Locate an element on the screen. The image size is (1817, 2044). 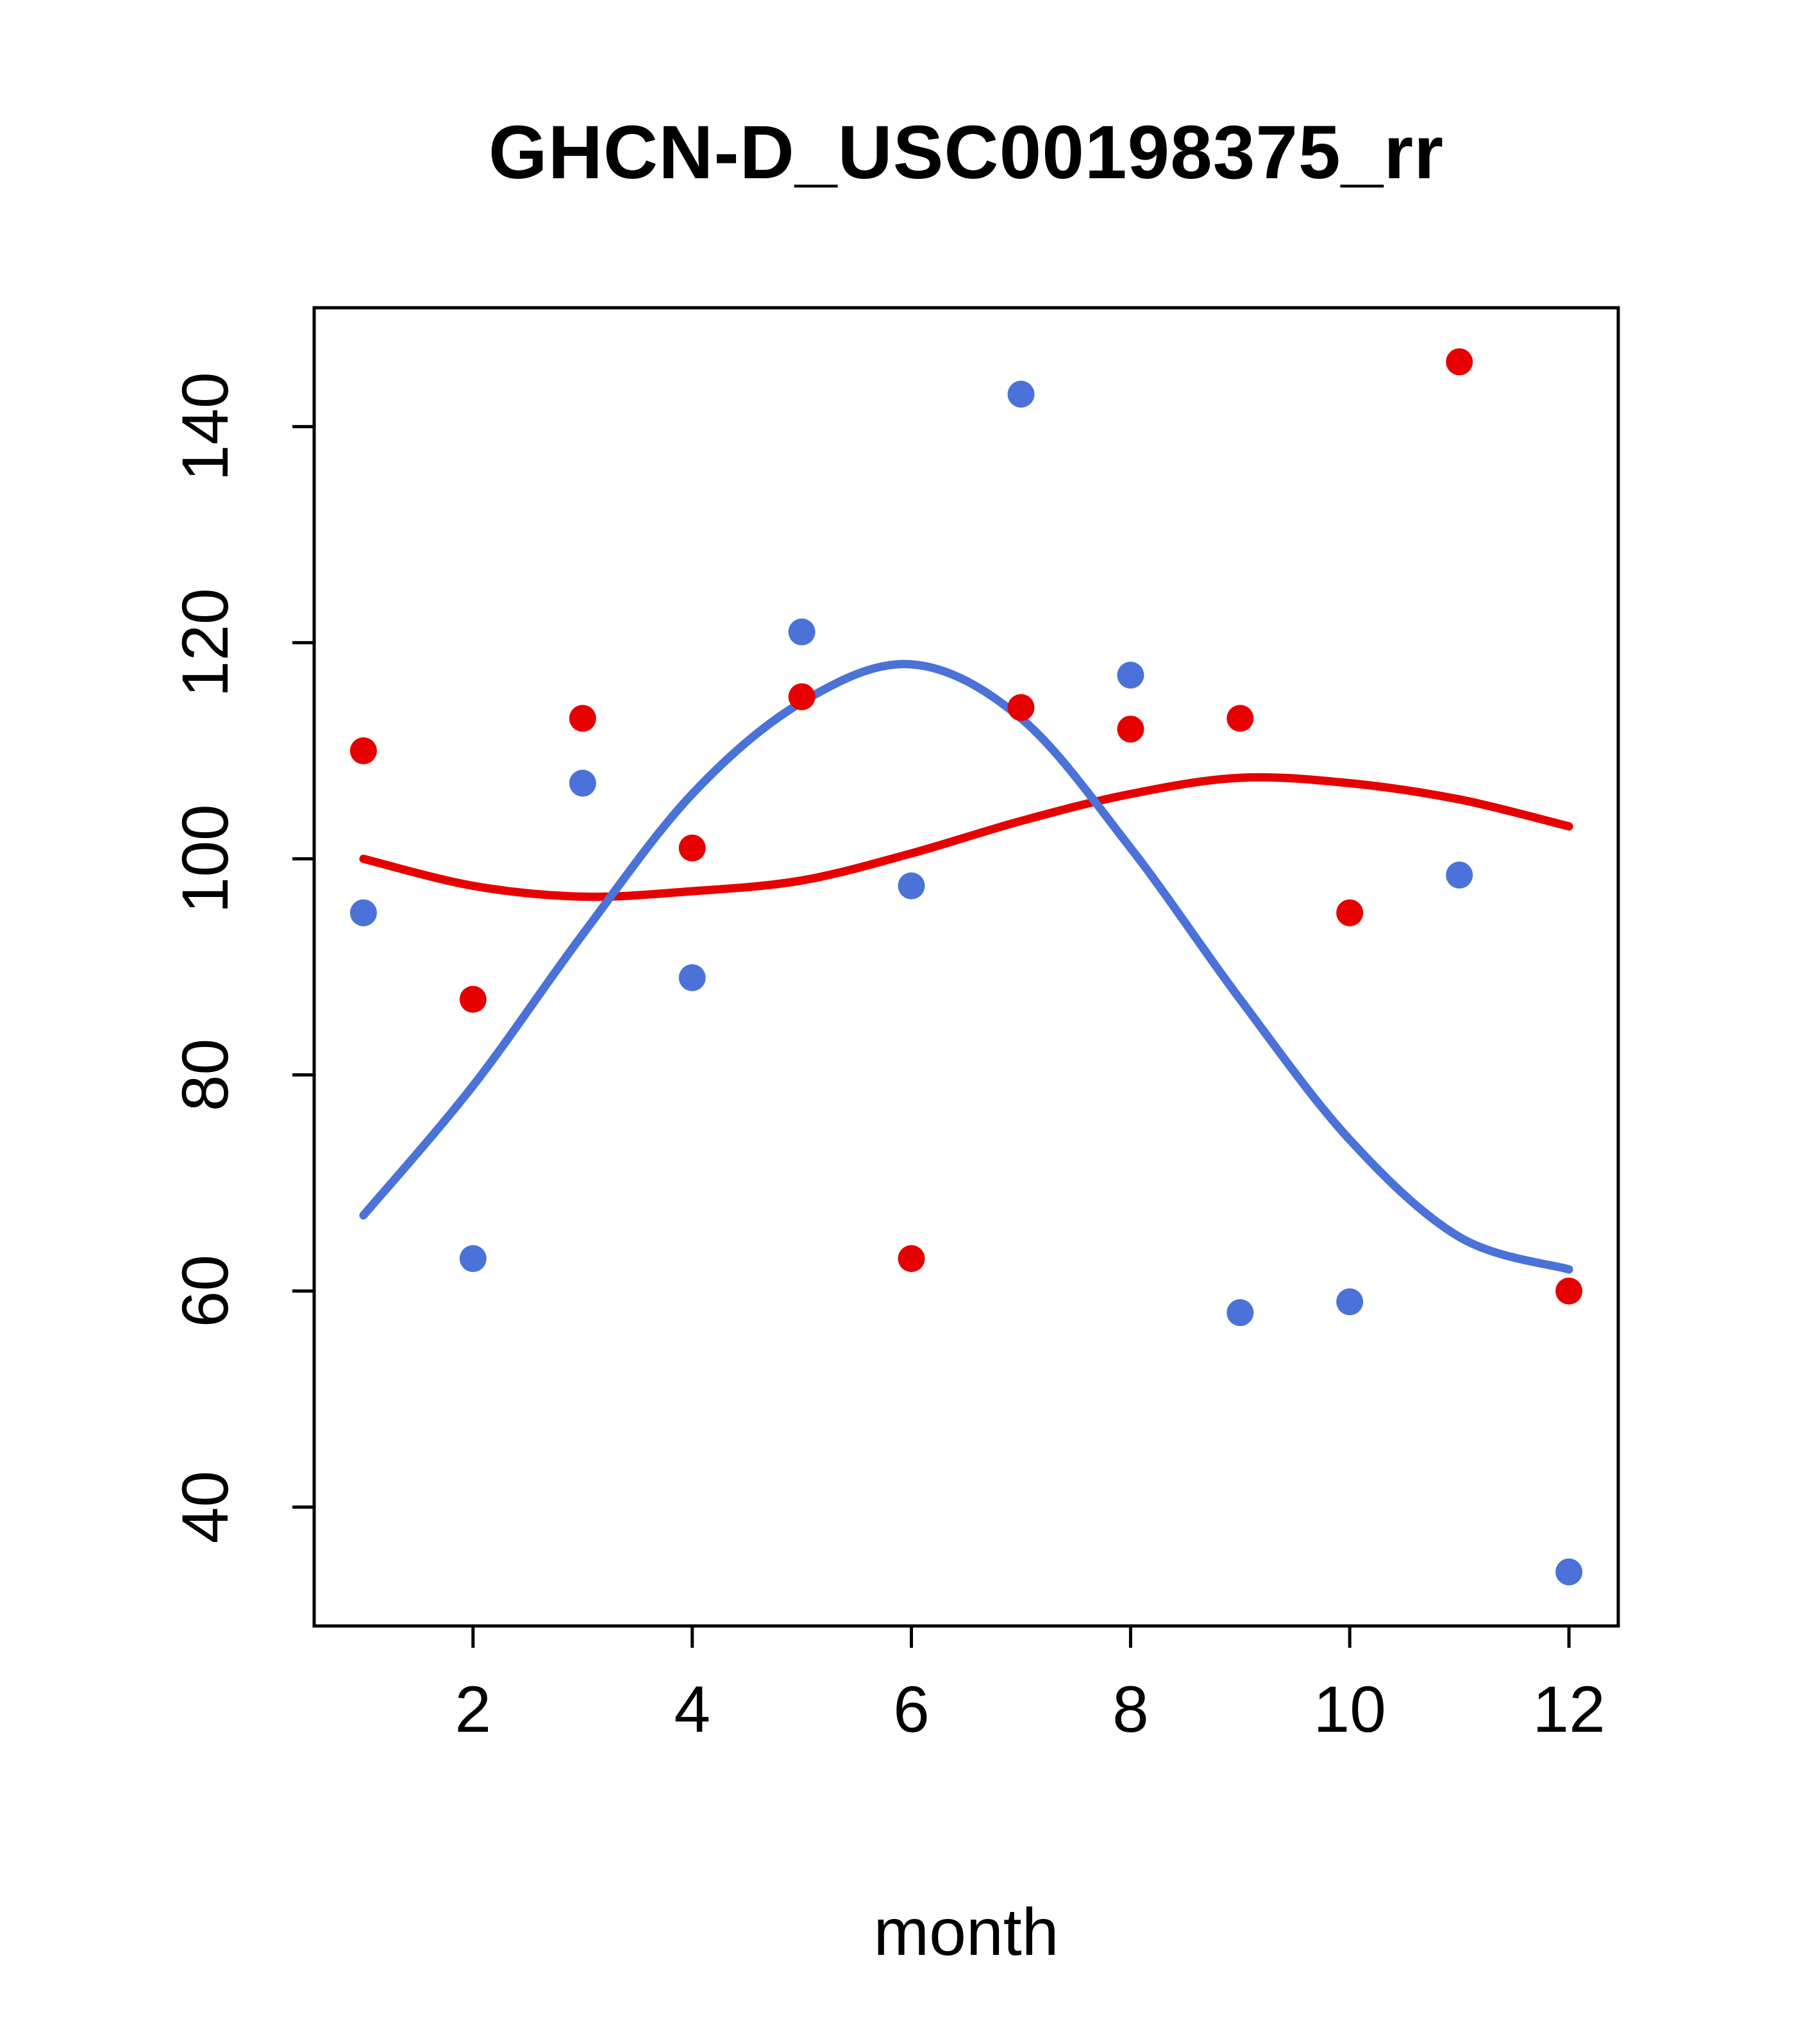
x-tick-label: 10 is located at coordinates (1349, 1709).